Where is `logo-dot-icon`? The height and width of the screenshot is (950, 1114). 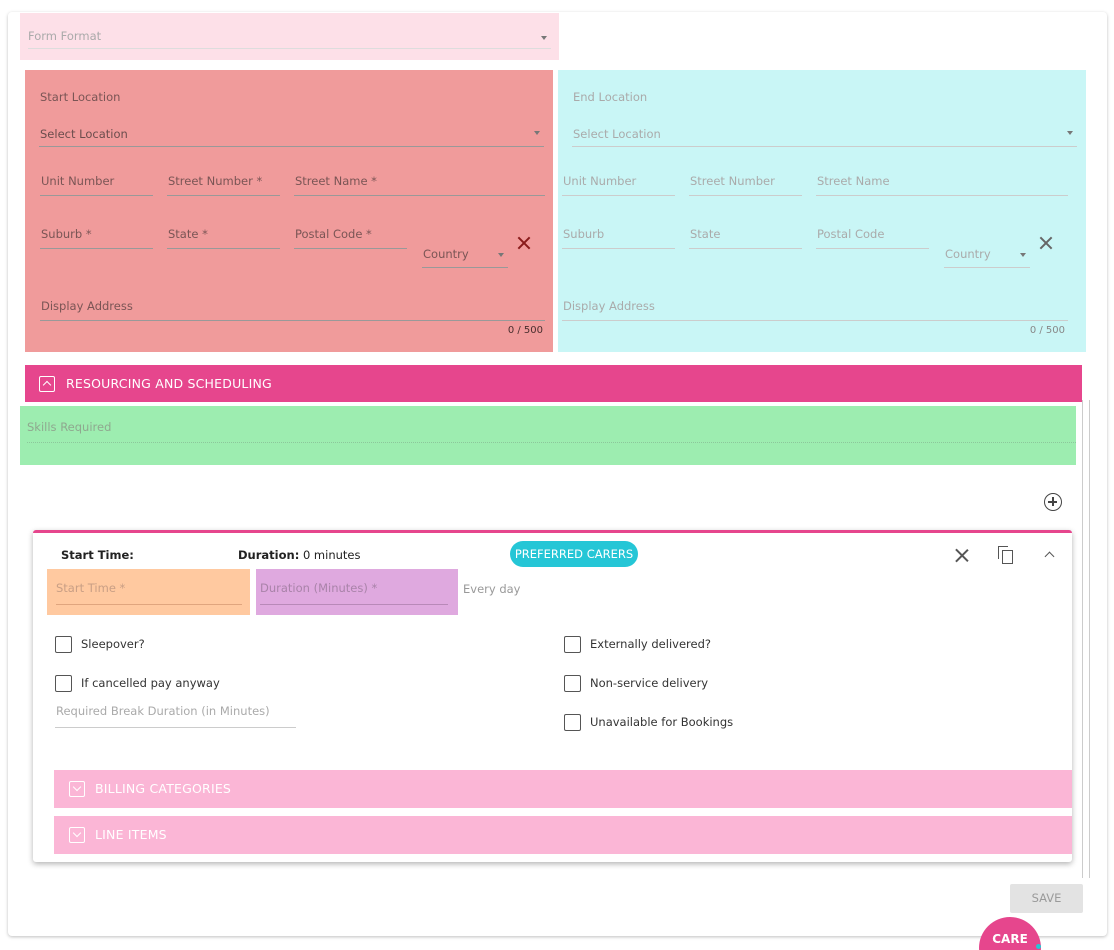 logo-dot-icon is located at coordinates (1038, 946).